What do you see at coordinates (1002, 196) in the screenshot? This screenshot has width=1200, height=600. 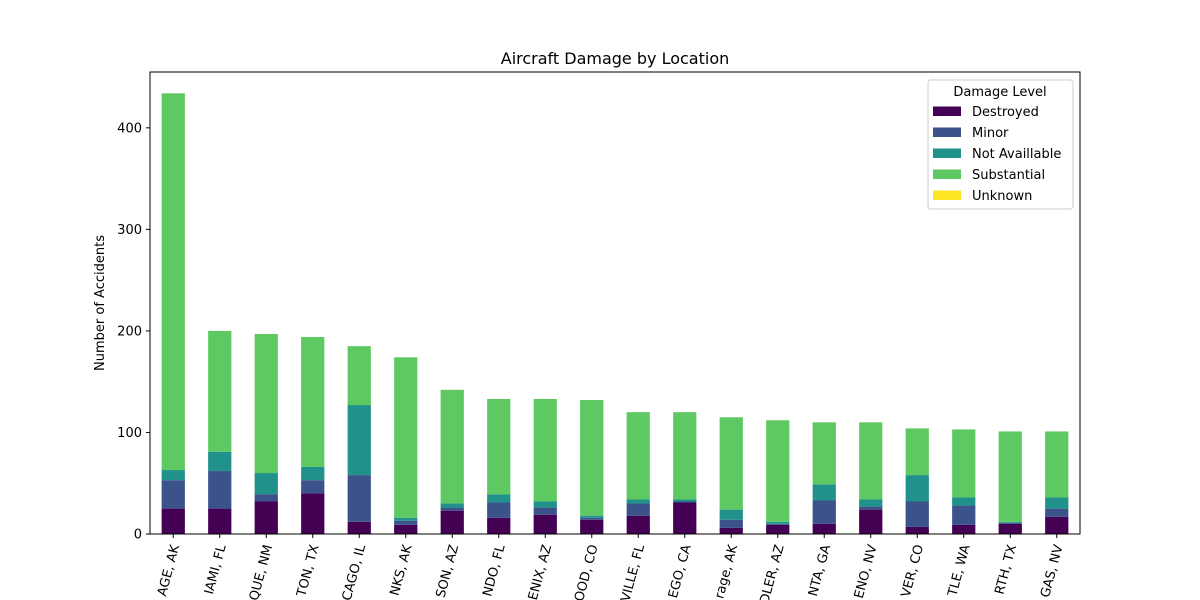 I see `legend-label-unknown: Unknown` at bounding box center [1002, 196].